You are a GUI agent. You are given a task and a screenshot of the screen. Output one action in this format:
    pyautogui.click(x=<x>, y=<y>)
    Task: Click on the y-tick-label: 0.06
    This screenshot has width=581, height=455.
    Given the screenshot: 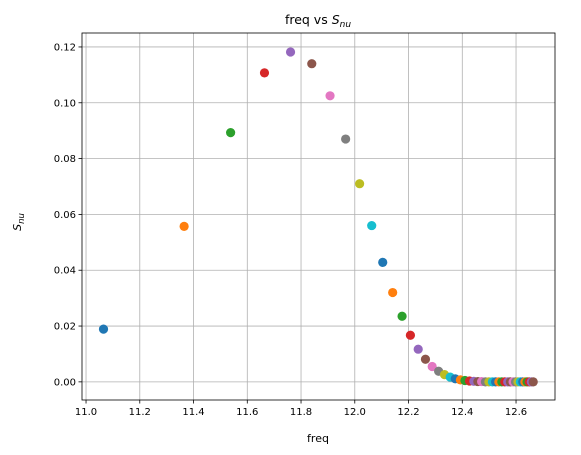 What is the action you would take?
    pyautogui.click(x=65, y=215)
    